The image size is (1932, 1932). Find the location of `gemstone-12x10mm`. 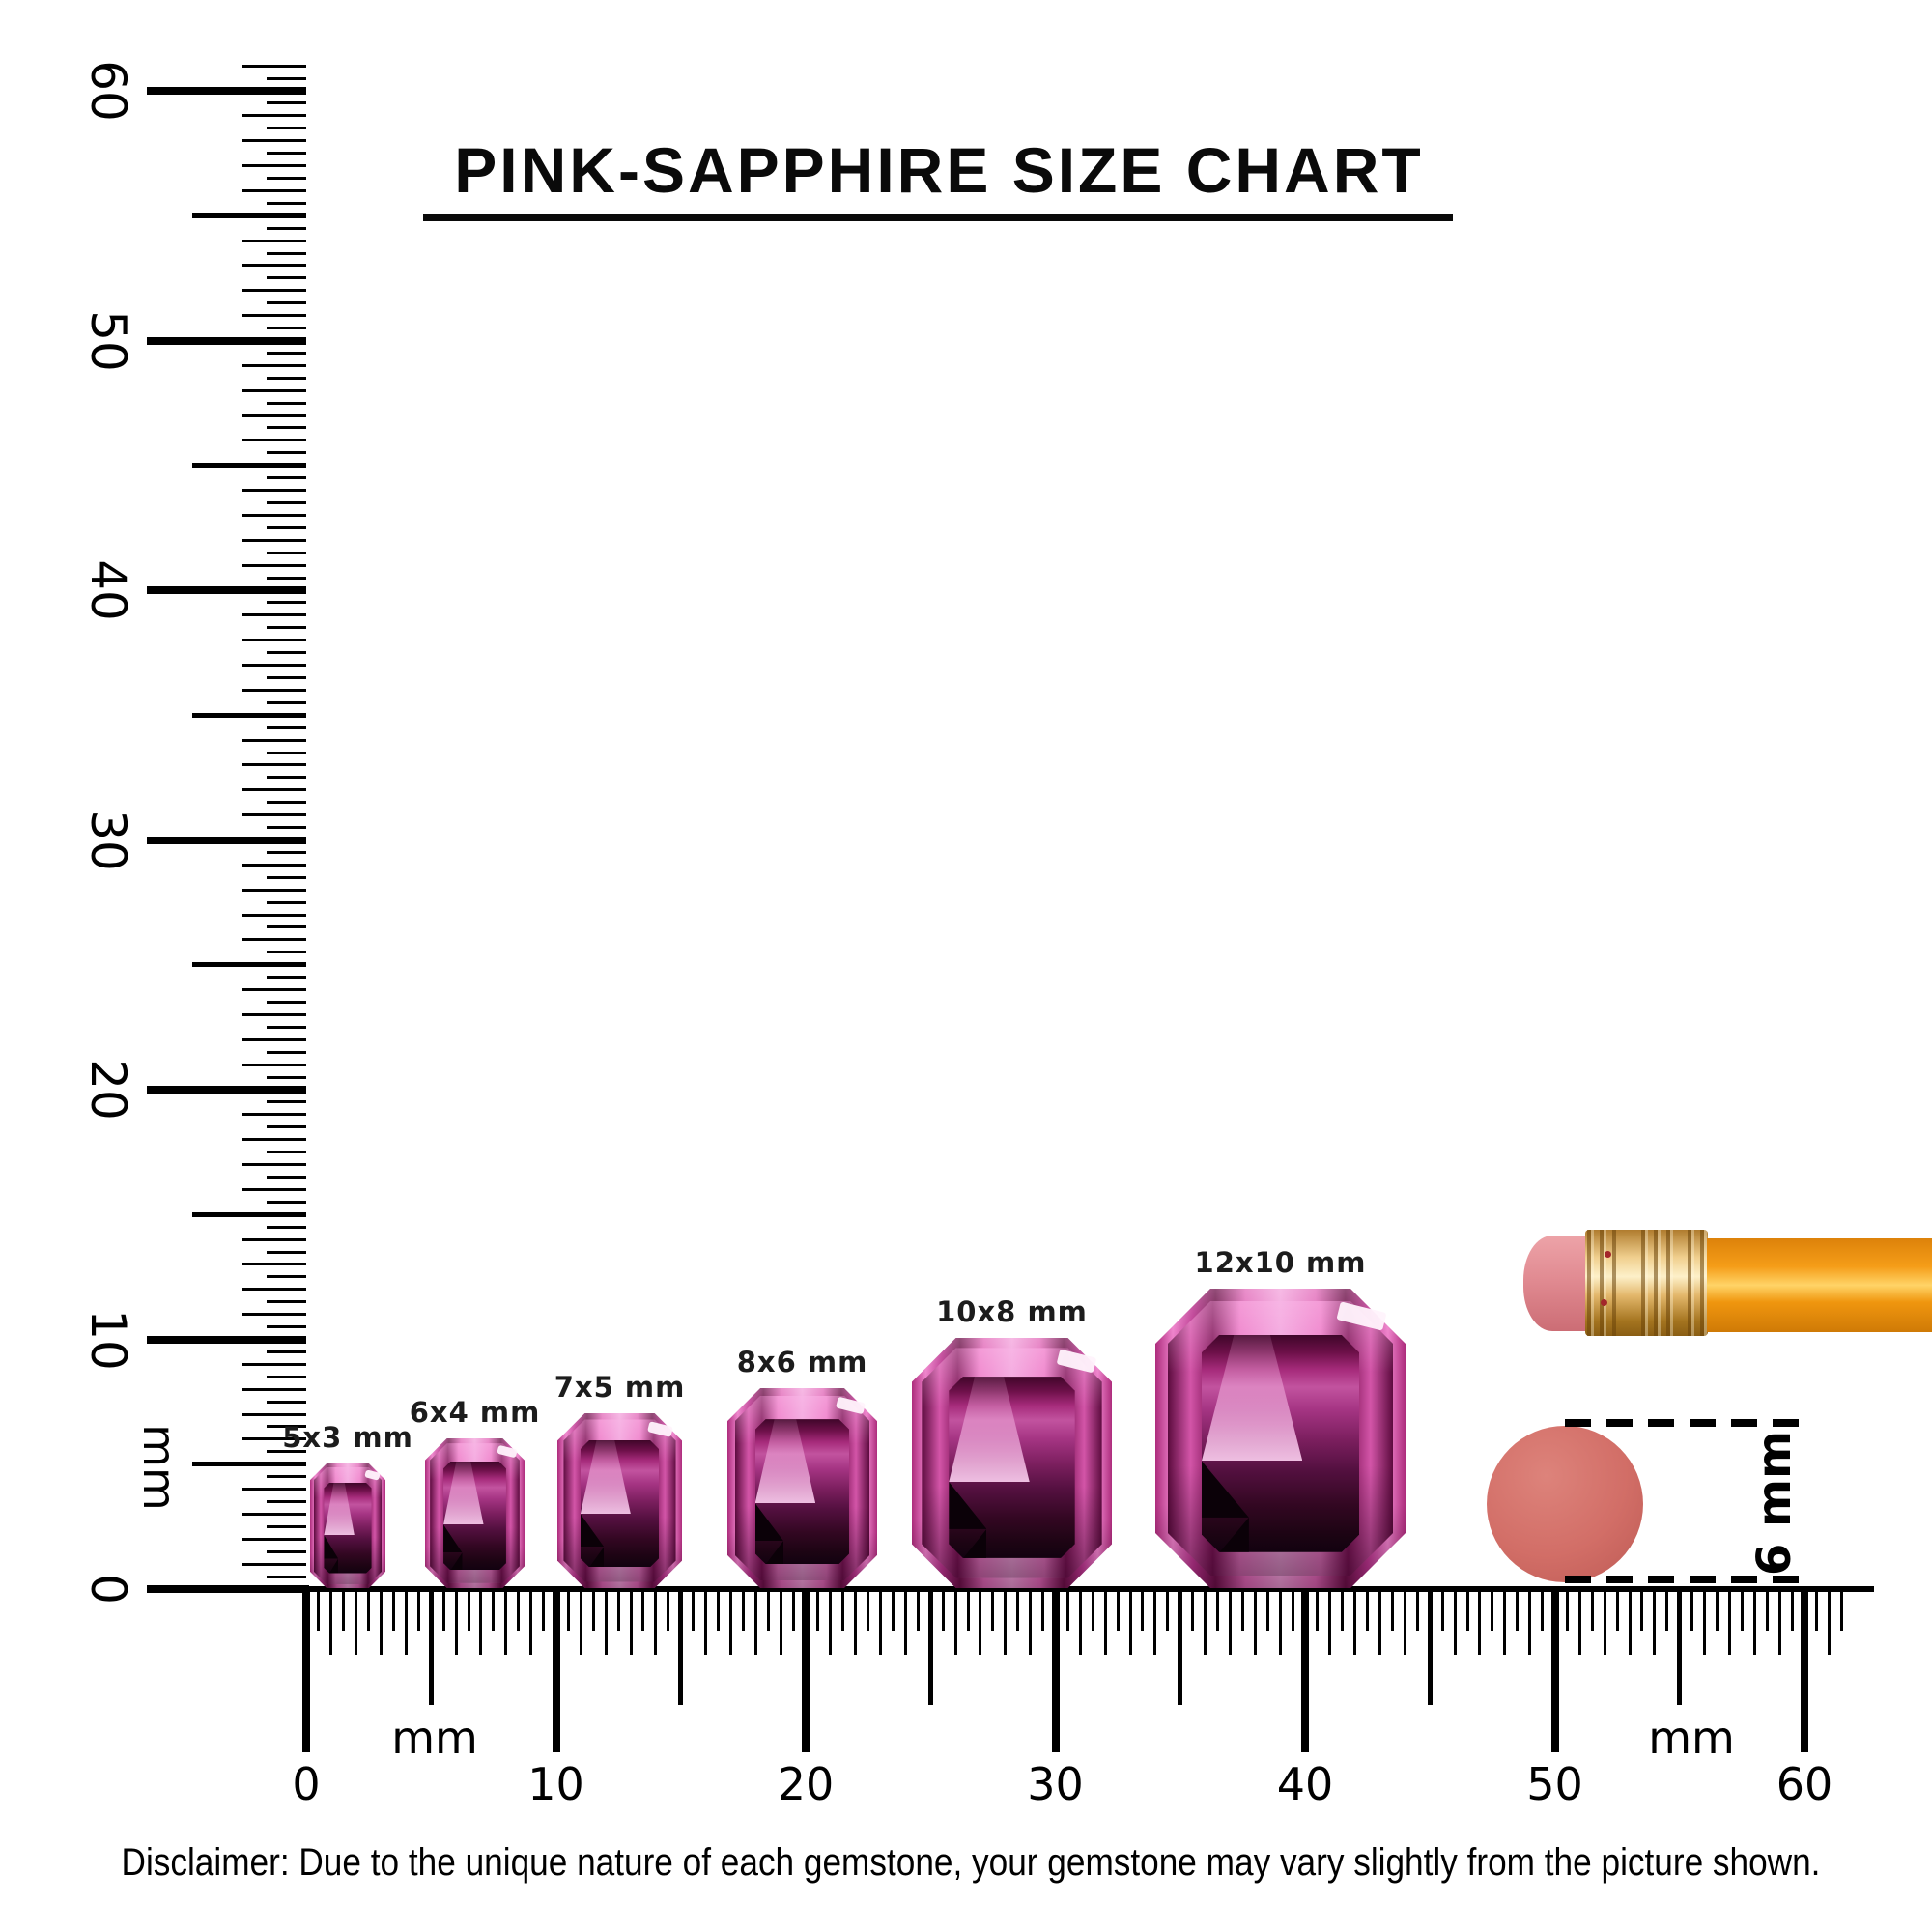

gemstone-12x10mm is located at coordinates (1280, 1438).